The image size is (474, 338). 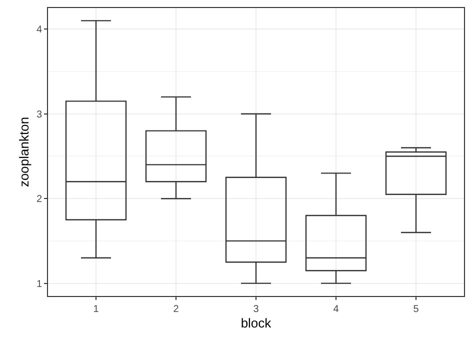 I want to click on y-axis-title: zooplankton, so click(x=24, y=152).